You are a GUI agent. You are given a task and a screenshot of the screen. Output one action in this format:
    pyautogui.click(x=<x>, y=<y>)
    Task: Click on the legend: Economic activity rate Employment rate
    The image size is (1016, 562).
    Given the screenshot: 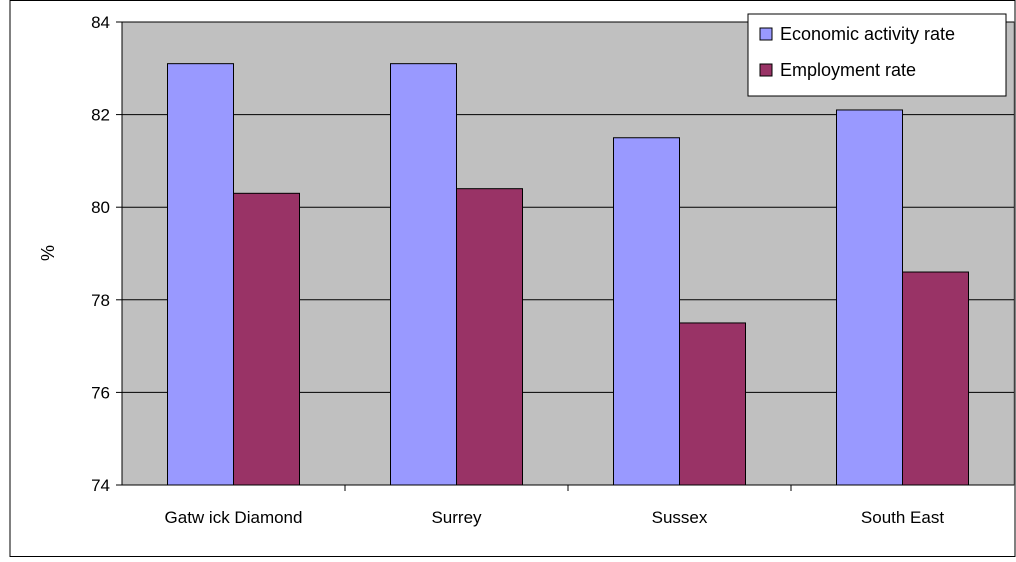 What is the action you would take?
    pyautogui.click(x=877, y=55)
    